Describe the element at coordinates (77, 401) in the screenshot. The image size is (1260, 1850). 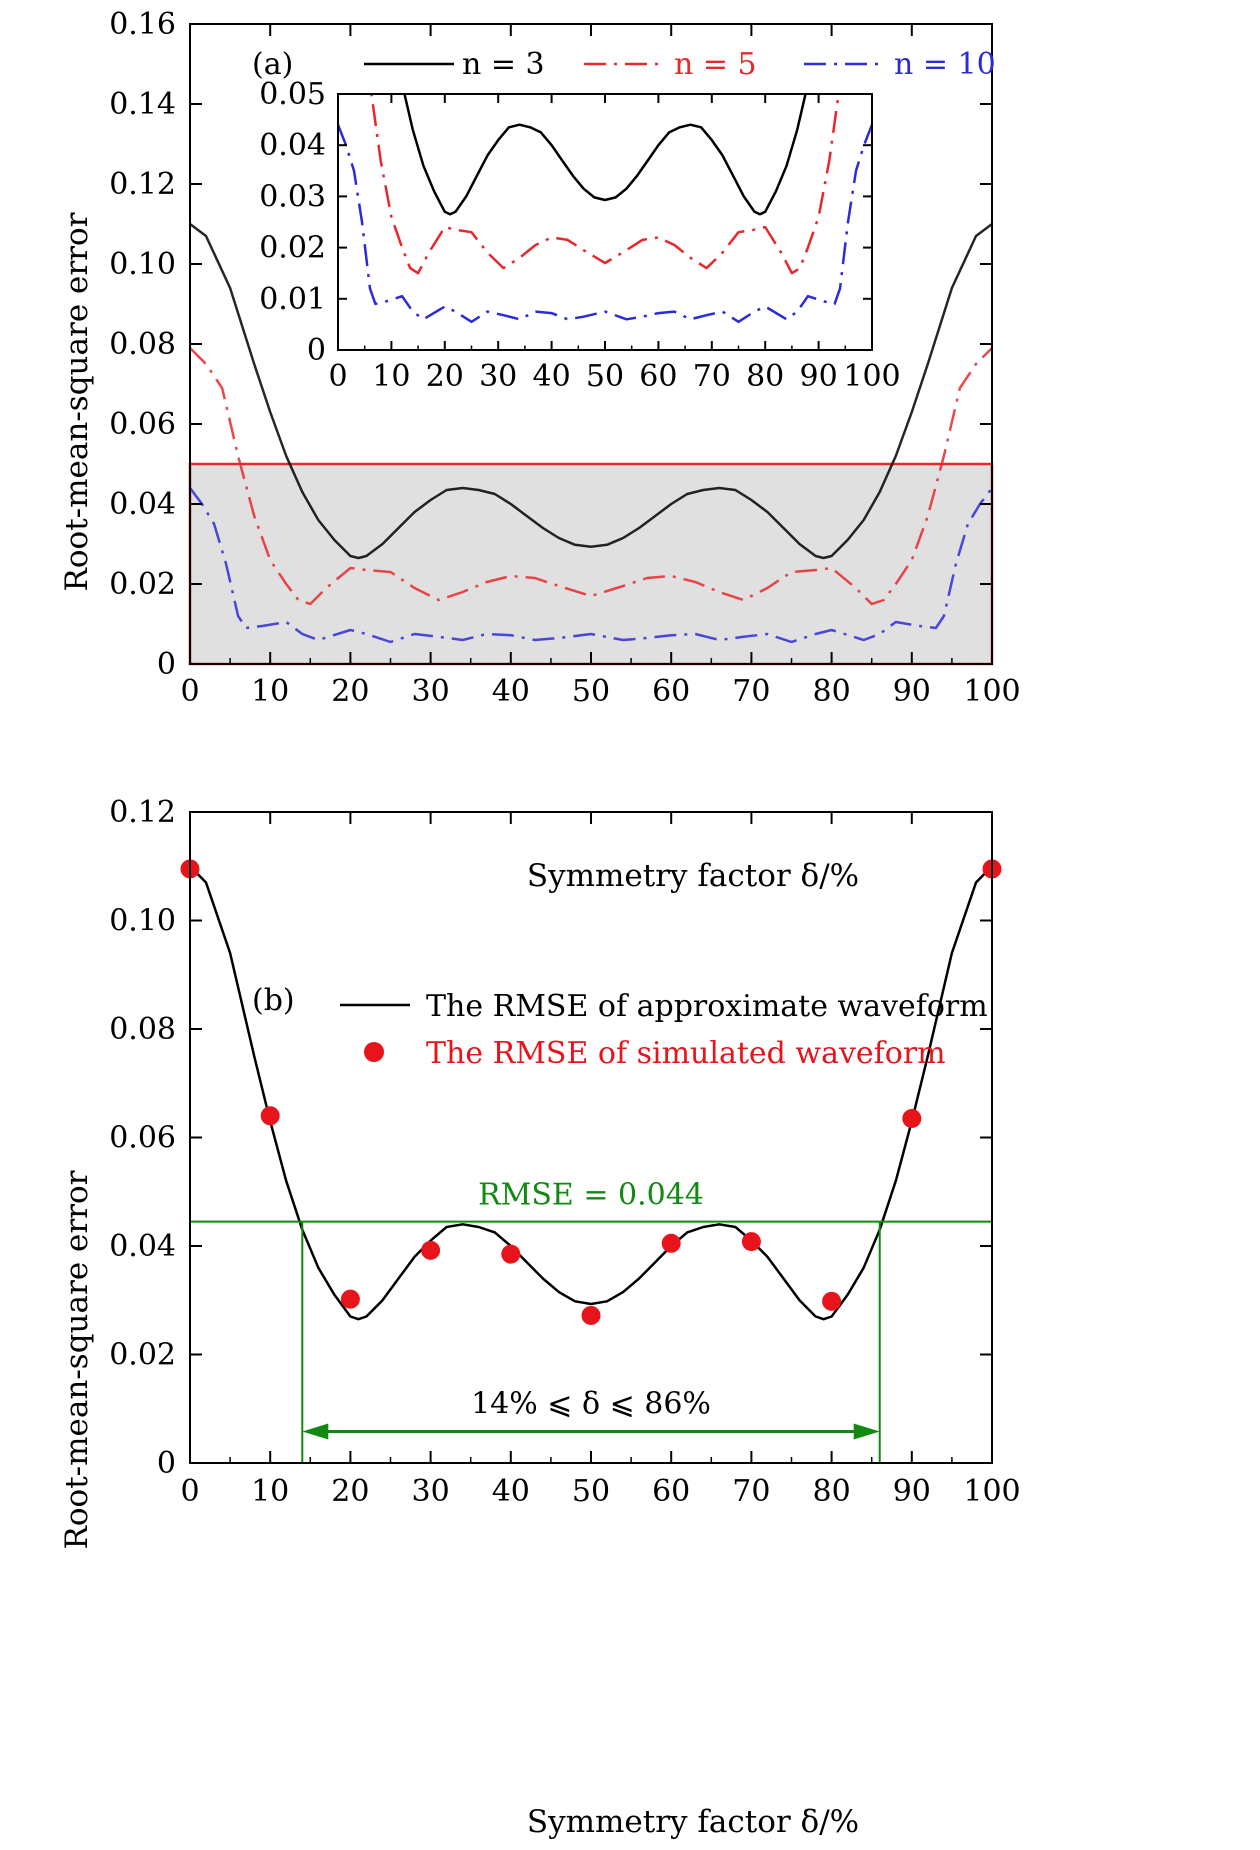
I see `y-axis-title-a: Root-mean-square error` at that location.